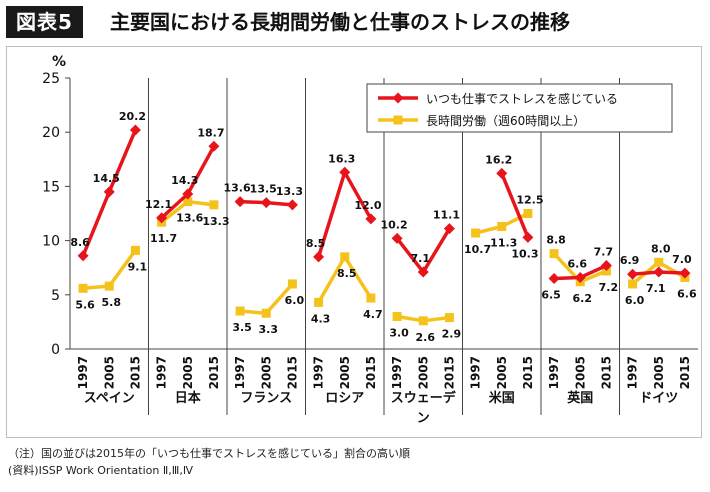 Image resolution: width=710 pixels, height=492 pixels. What do you see at coordinates (452, 334) in the screenshot?
I see `hours-data-label: 2.9` at bounding box center [452, 334].